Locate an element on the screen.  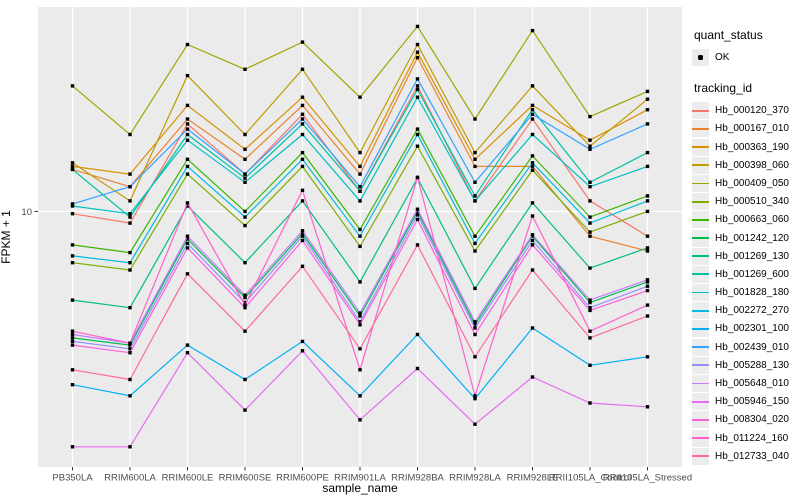
legend-item-label: Hb_000663_060 is located at coordinates (752, 220).